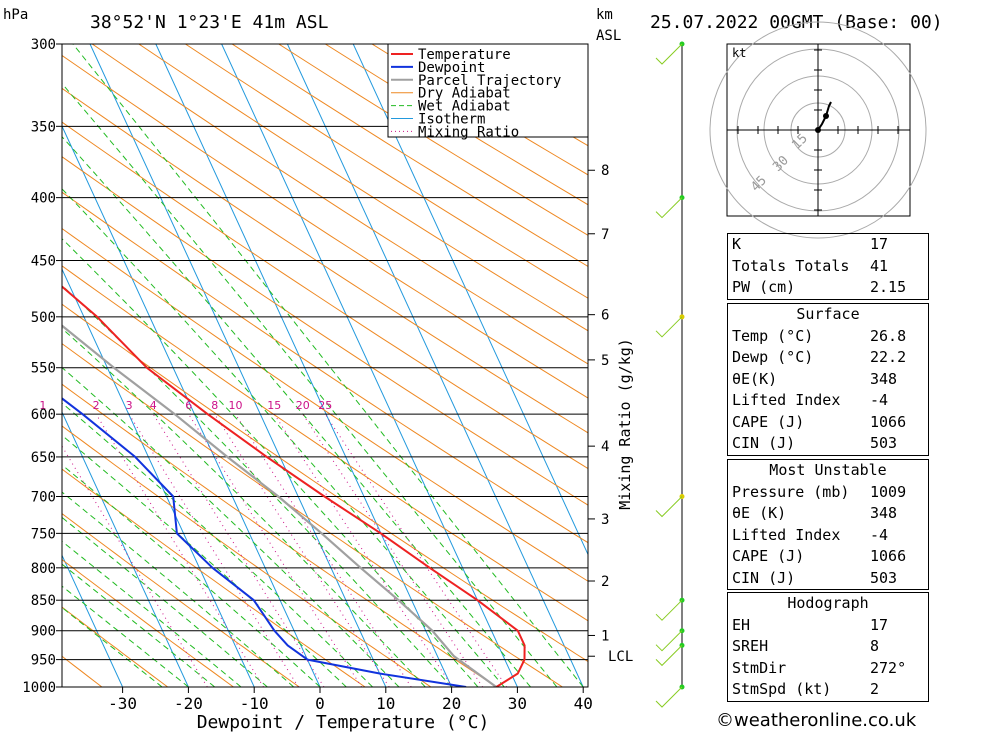 This screenshot has width=1000, height=733. I want to click on mixing-ratio-label: 3, so click(129, 405).